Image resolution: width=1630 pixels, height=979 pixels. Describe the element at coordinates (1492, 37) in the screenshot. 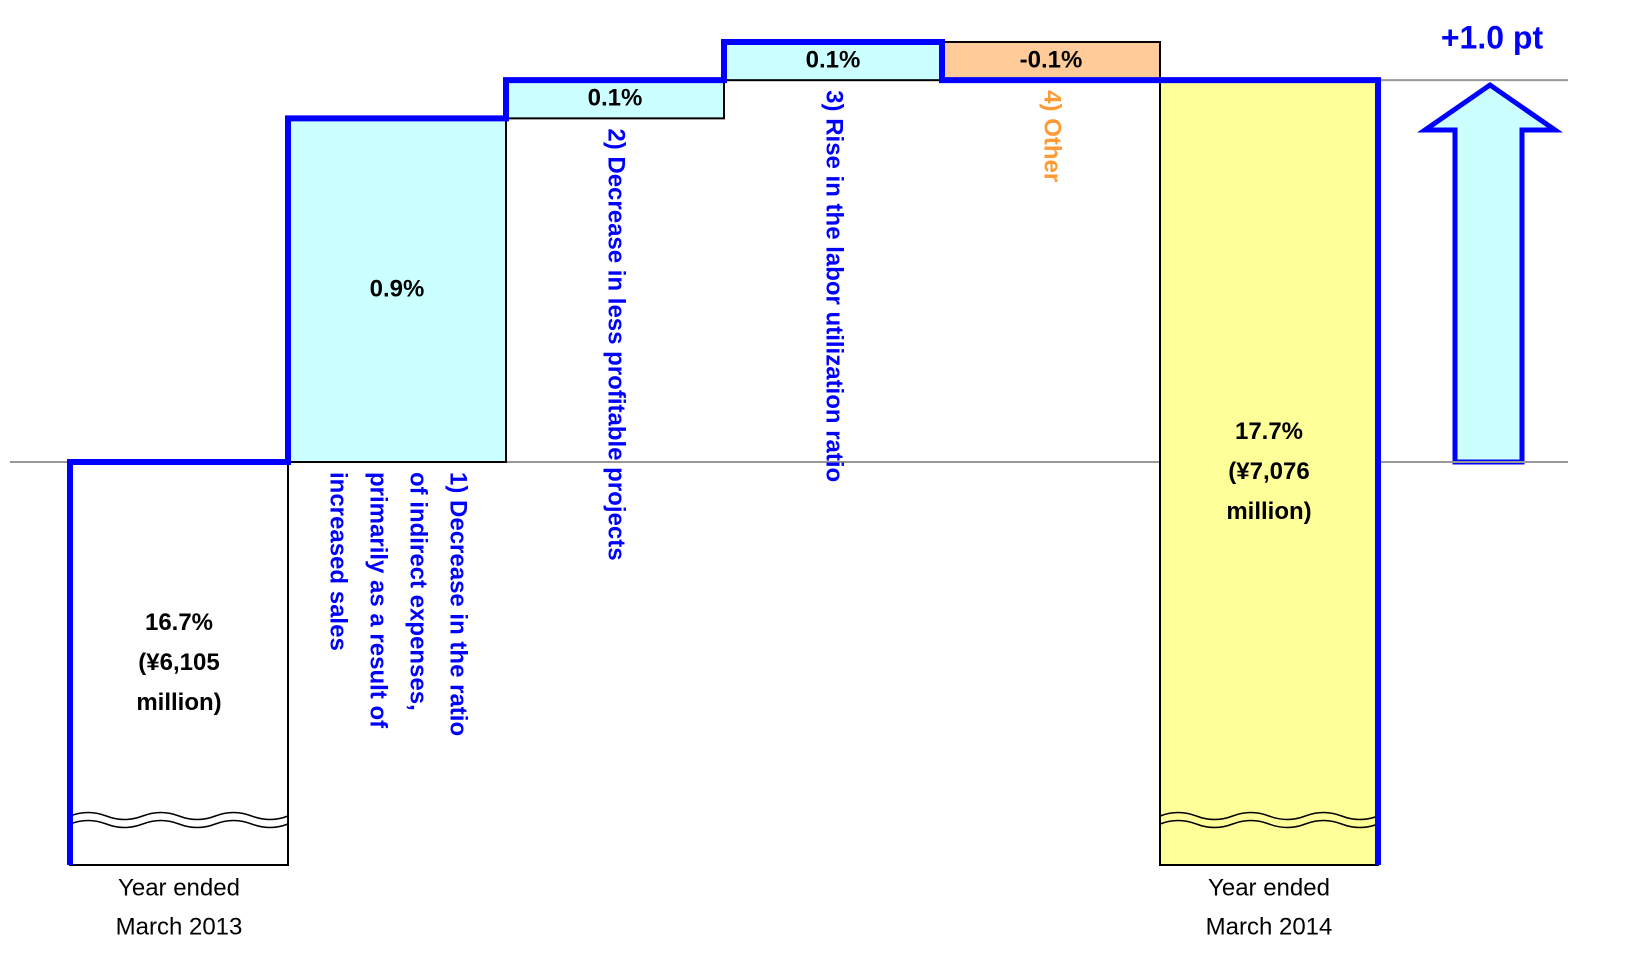

I see `change-annotation: +1.0 pt` at that location.